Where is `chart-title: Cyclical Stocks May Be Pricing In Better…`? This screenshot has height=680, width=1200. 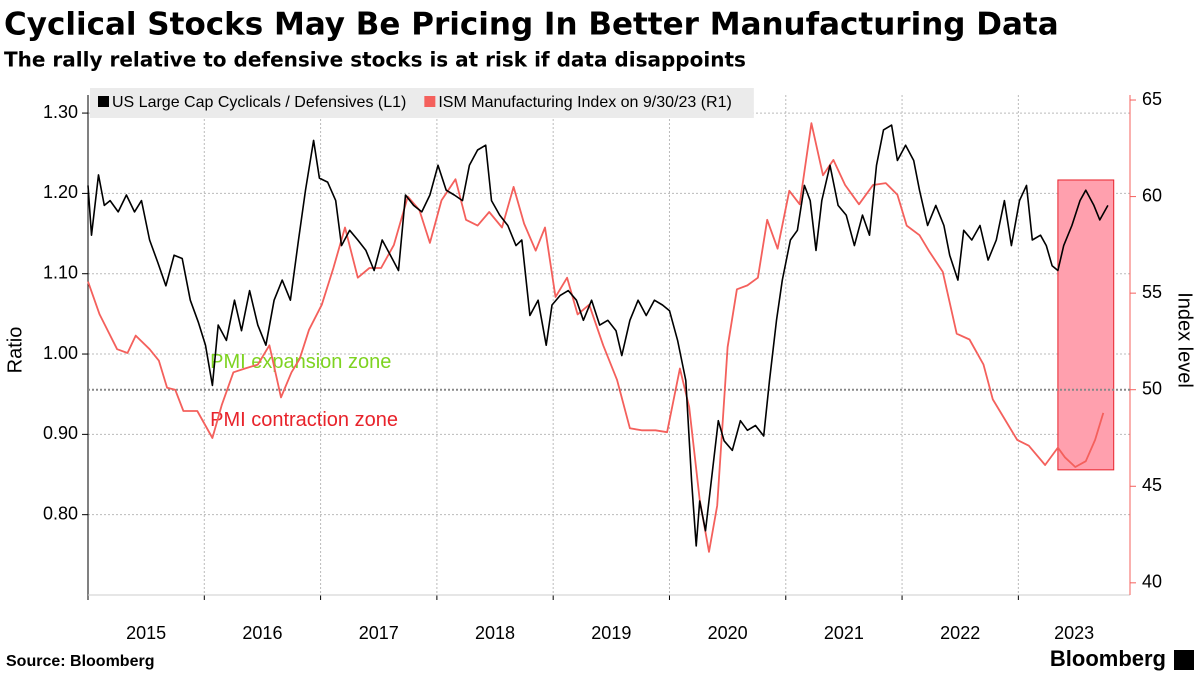
chart-title: Cyclical Stocks May Be Pricing In Better… is located at coordinates (531, 25).